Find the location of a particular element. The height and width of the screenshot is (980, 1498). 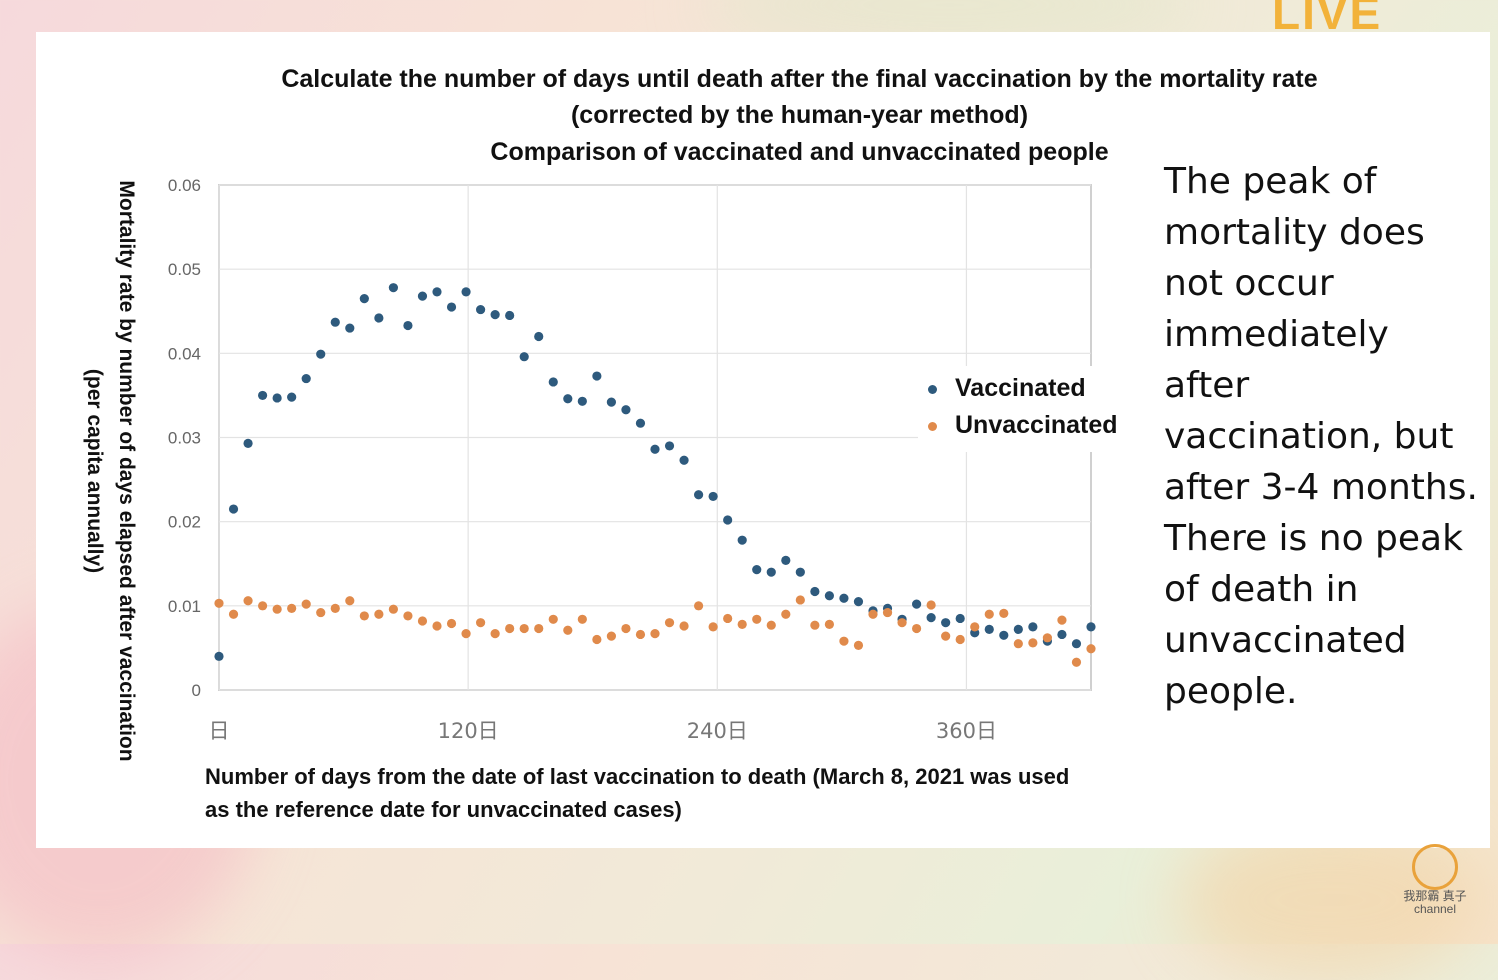

x-tick-label: 240日 is located at coordinates (717, 731).